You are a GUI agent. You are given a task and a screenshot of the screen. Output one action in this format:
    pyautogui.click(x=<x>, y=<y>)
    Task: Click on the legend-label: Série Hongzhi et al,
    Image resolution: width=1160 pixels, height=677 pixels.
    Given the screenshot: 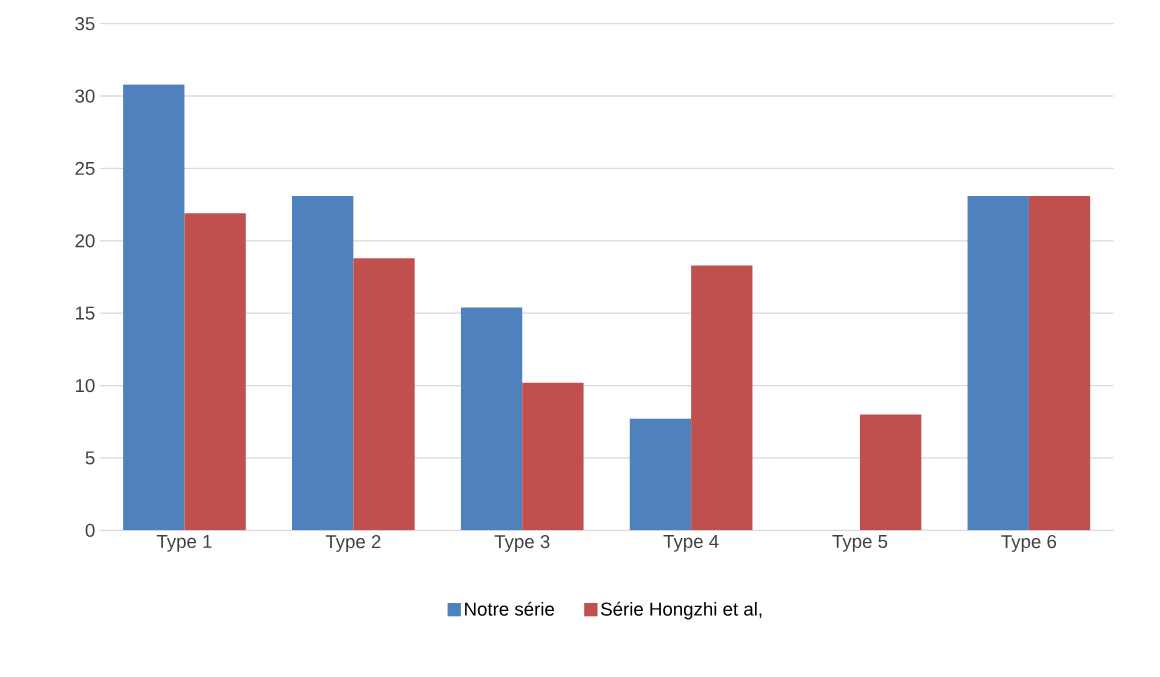 What is the action you would take?
    pyautogui.click(x=681, y=610)
    